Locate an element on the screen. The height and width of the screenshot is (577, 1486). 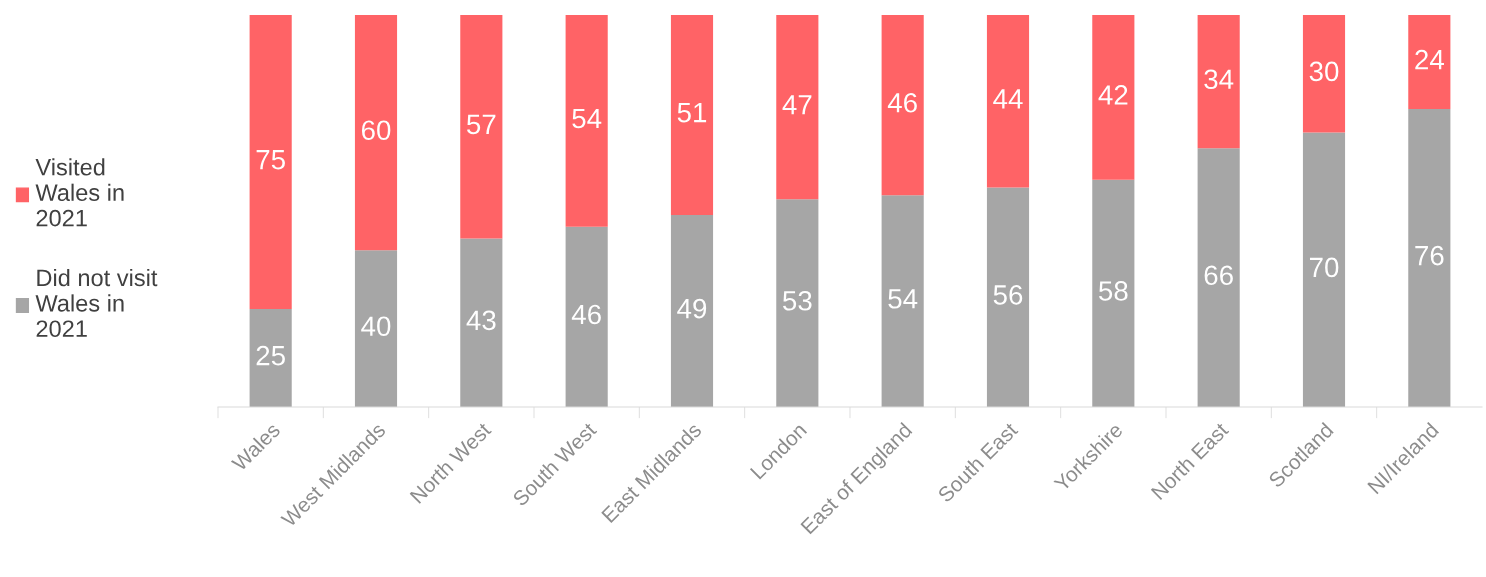
data-label: 40 is located at coordinates (376, 326).